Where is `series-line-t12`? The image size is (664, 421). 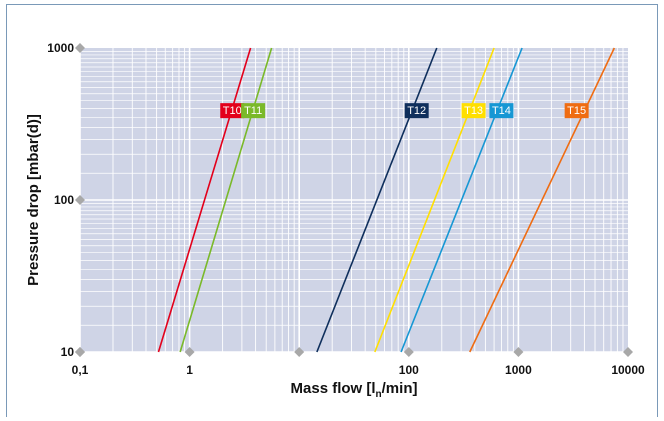
series-line-t12 is located at coordinates (377, 200).